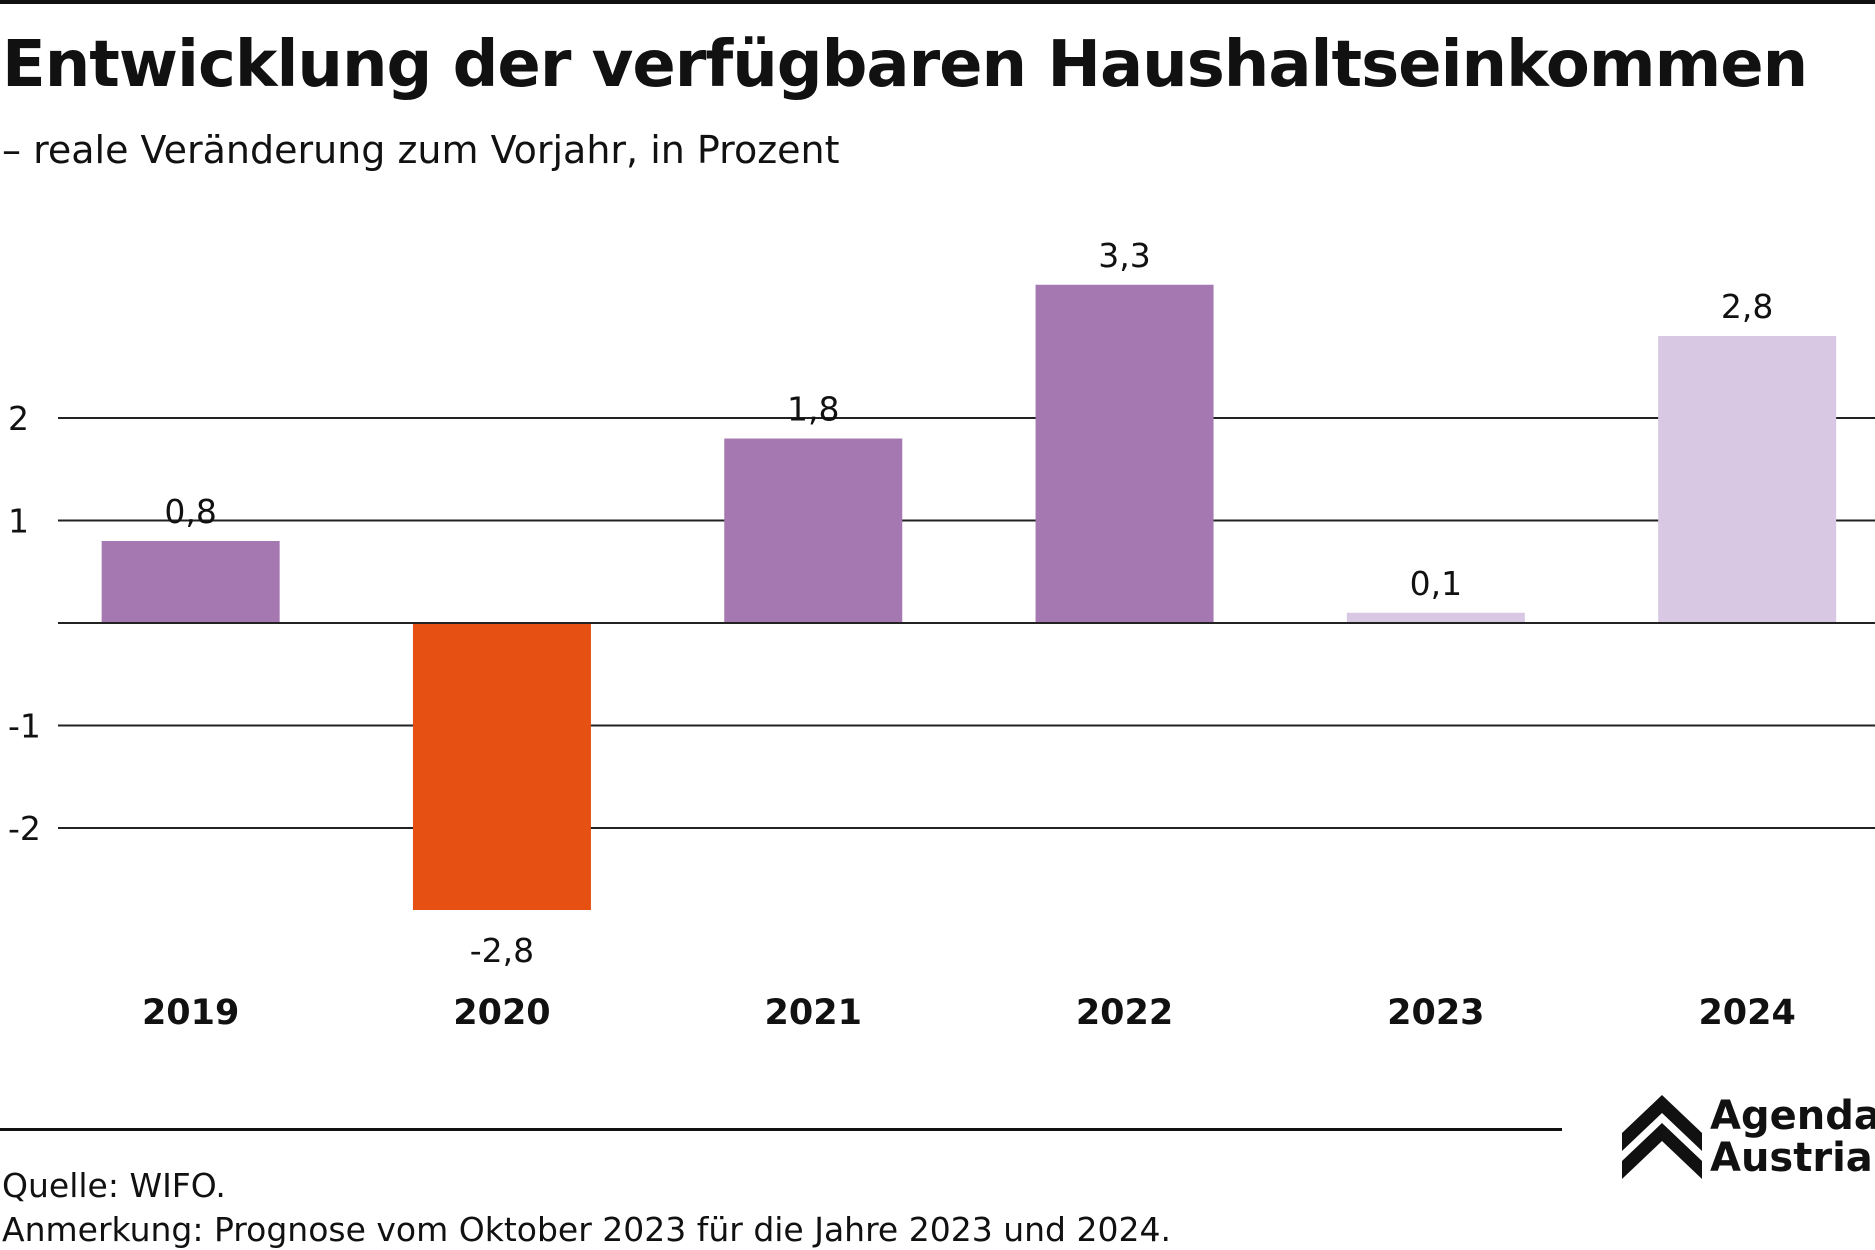 The width and height of the screenshot is (1875, 1250). Describe the element at coordinates (937, 2) in the screenshot. I see `top-rule` at that location.